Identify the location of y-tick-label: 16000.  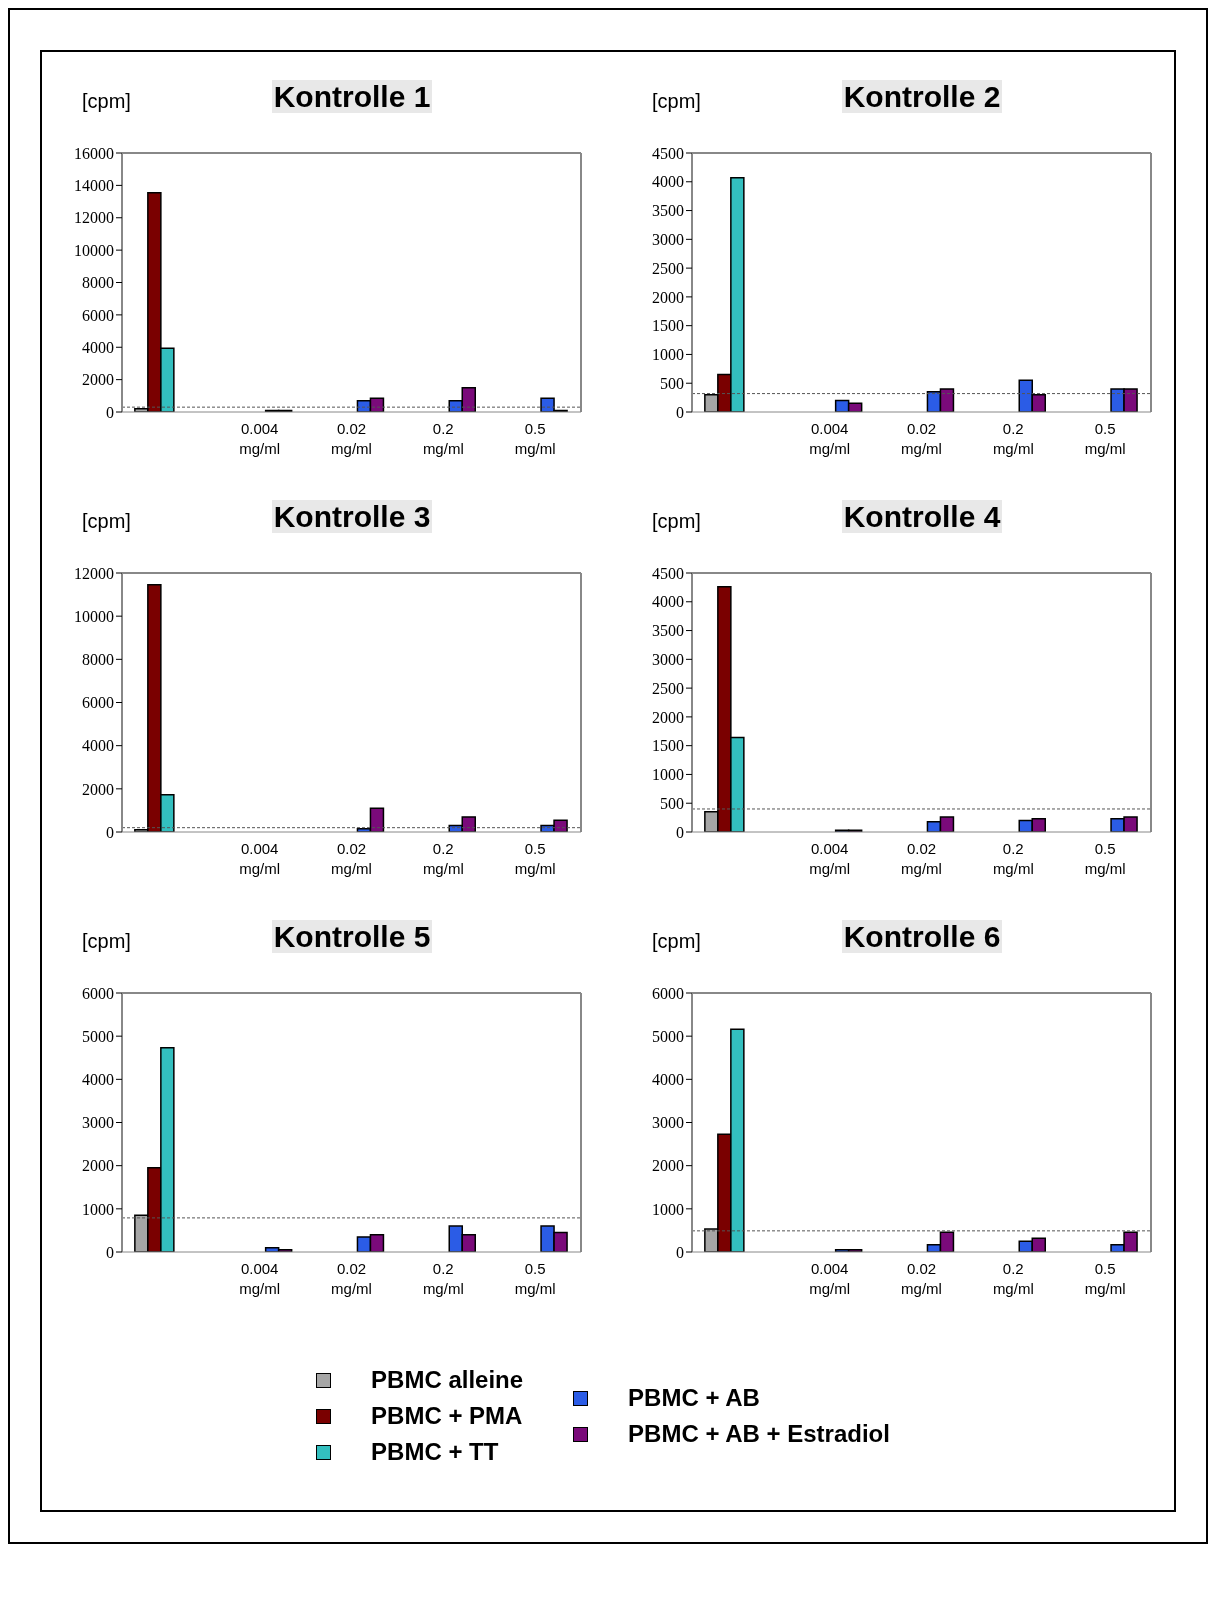
(94, 153).